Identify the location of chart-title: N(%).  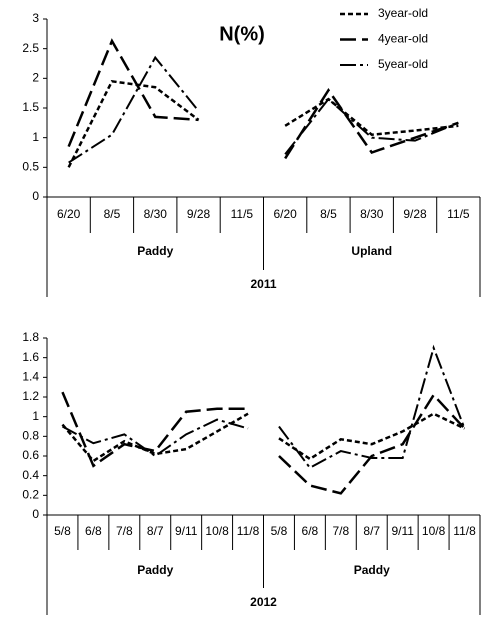
(242, 34).